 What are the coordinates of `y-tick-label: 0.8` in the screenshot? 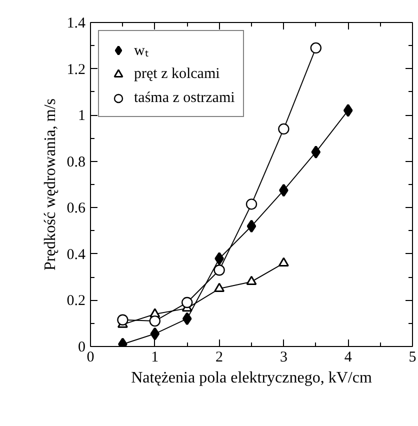 It's located at (76, 162).